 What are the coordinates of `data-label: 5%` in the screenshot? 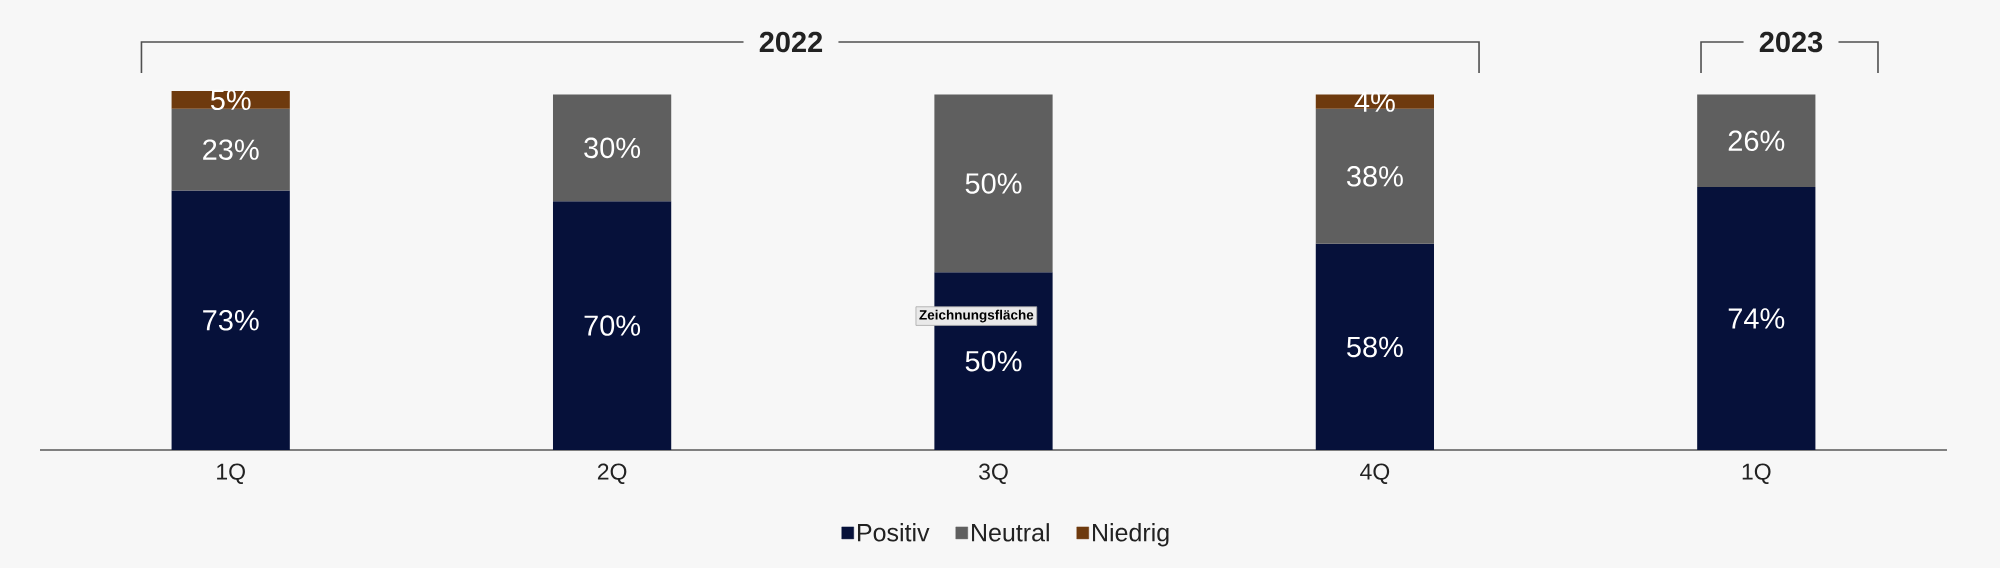 It's located at (230, 100).